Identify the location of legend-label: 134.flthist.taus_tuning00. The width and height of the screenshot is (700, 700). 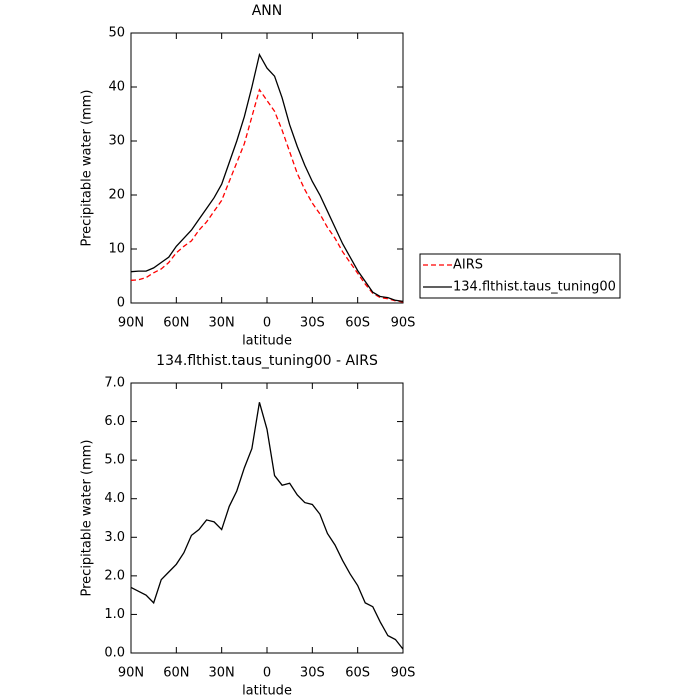
(534, 287).